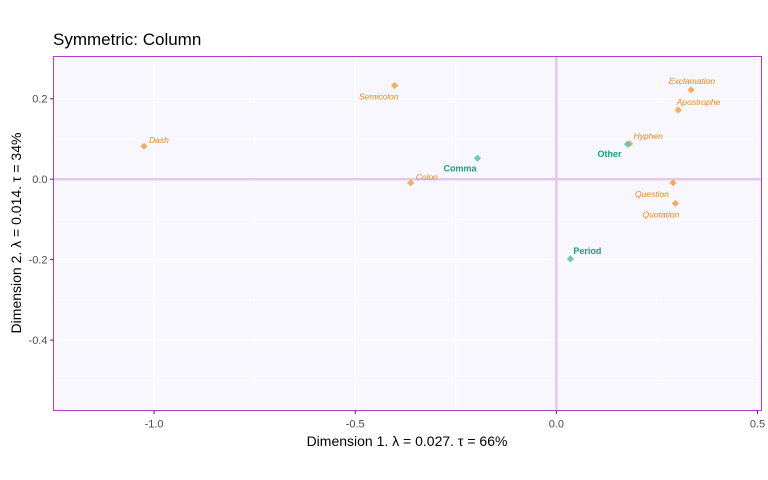  Describe the element at coordinates (159, 140) in the screenshot. I see `label-dash: Dash` at that location.